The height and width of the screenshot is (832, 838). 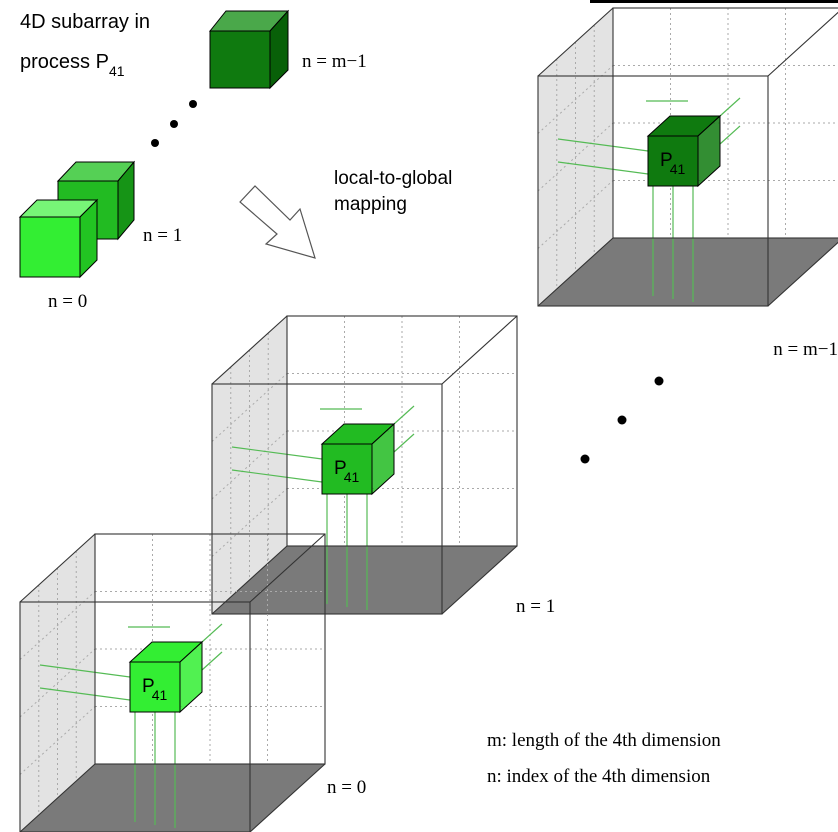 What do you see at coordinates (599, 776) in the screenshot?
I see `legend-n: n: index of the 4th dimension` at bounding box center [599, 776].